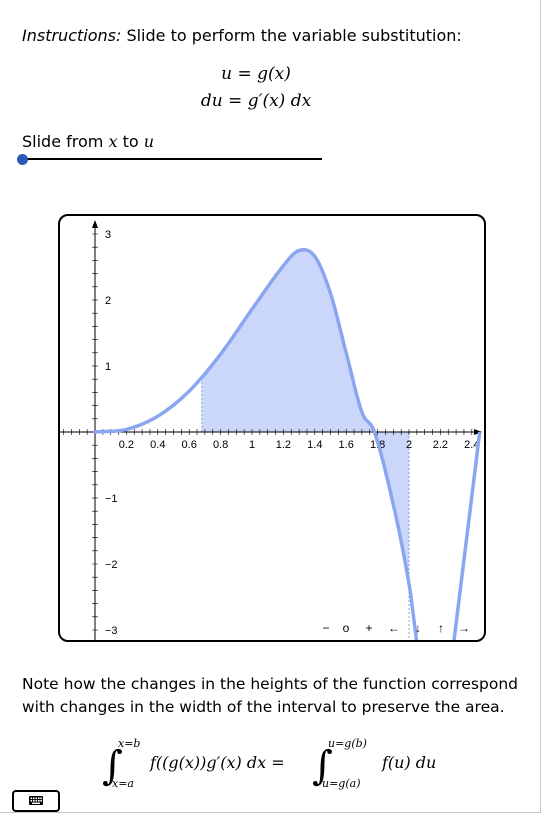 The width and height of the screenshot is (544, 815). I want to click on graph-control-0: −, so click(325, 628).